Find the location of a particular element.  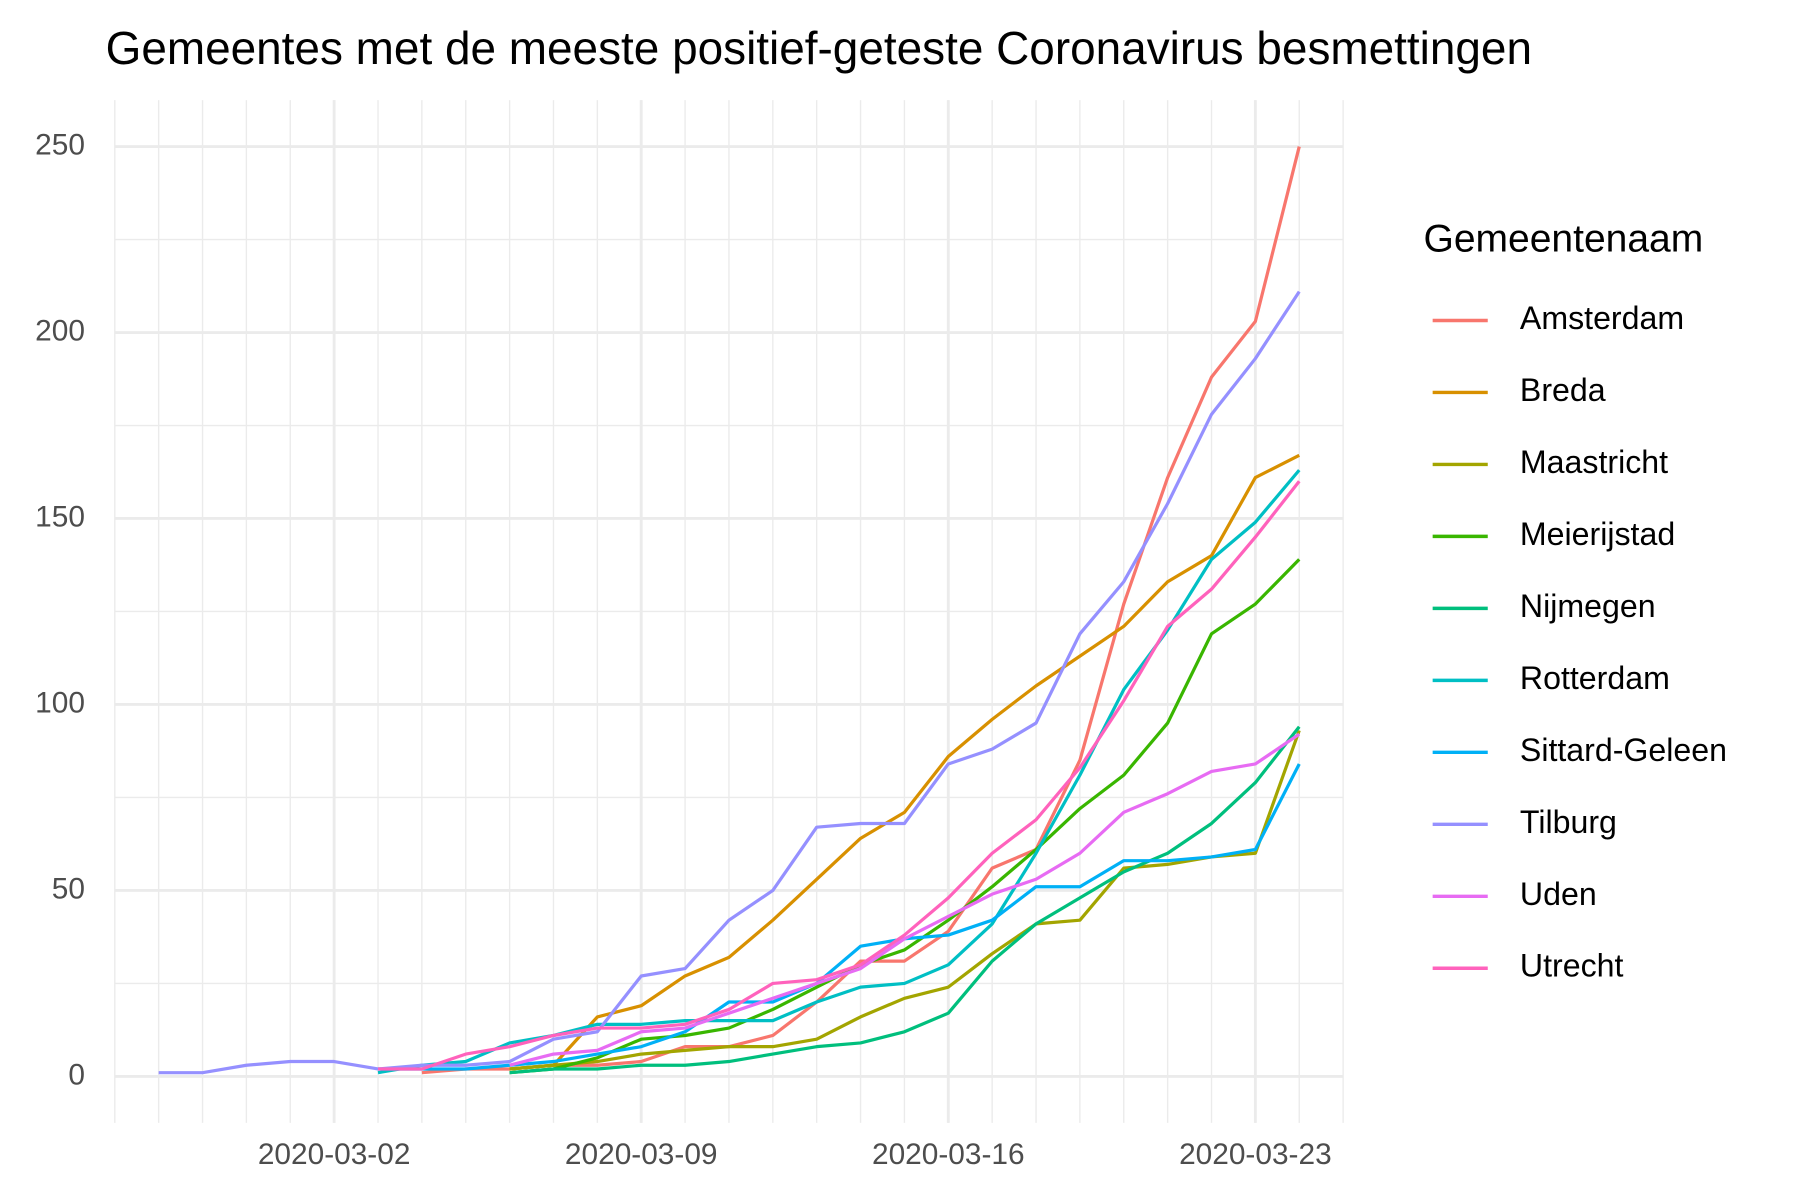

legend-label: Nijmegen is located at coordinates (1588, 606).